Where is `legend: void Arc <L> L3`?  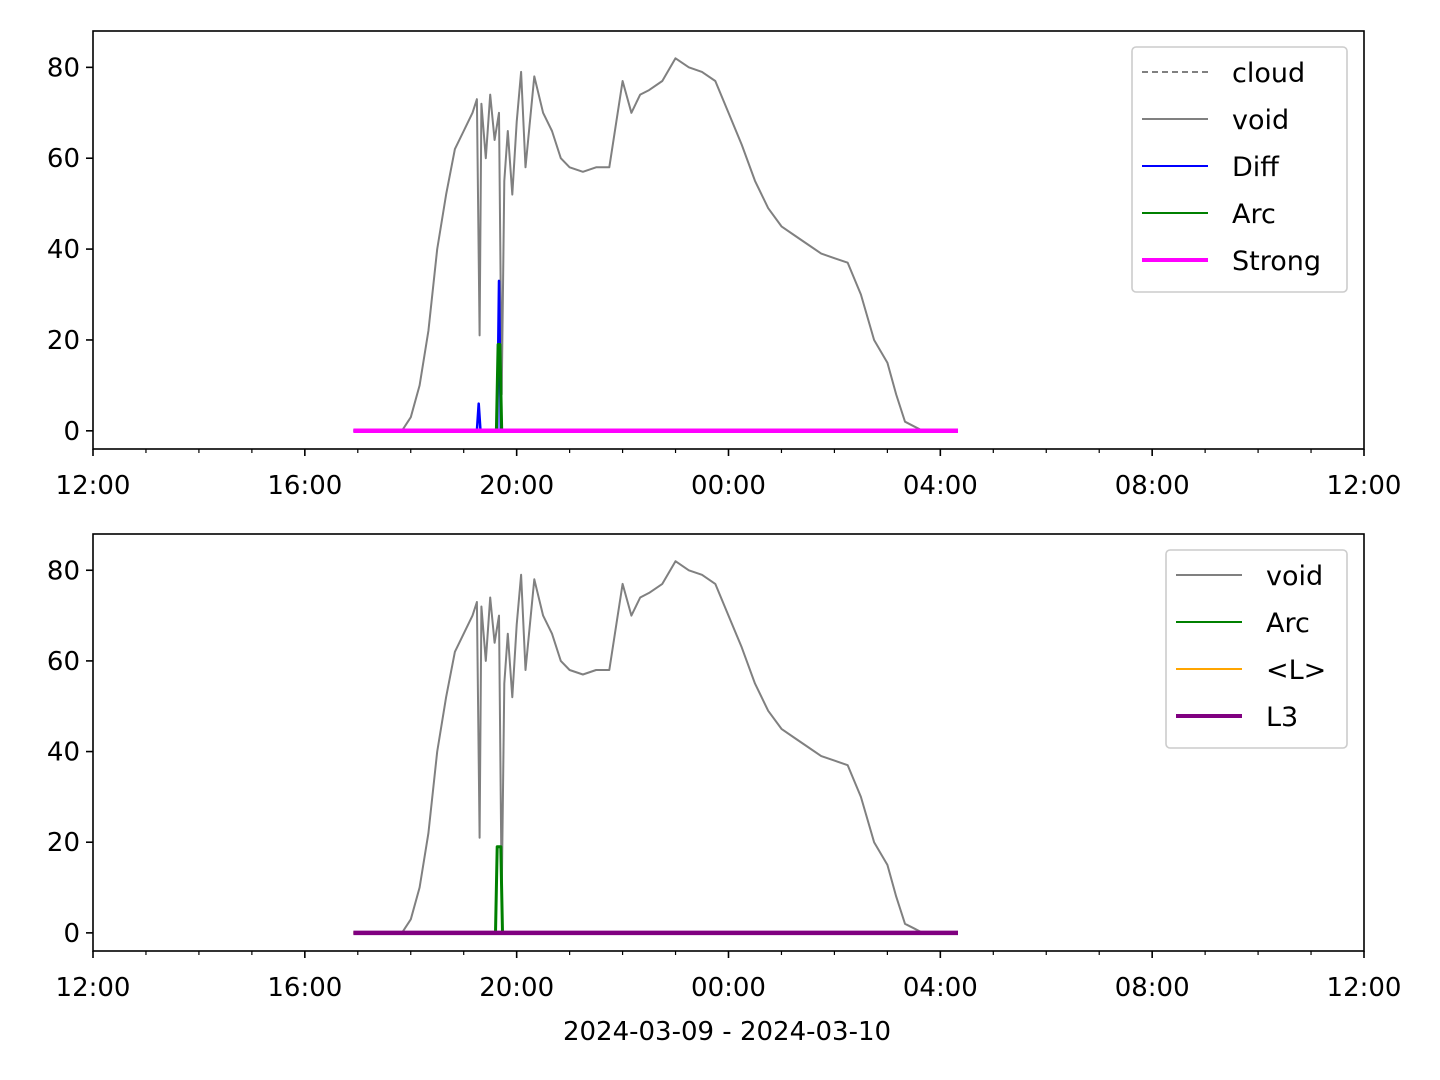 legend: void Arc <L> L3 is located at coordinates (1256, 649).